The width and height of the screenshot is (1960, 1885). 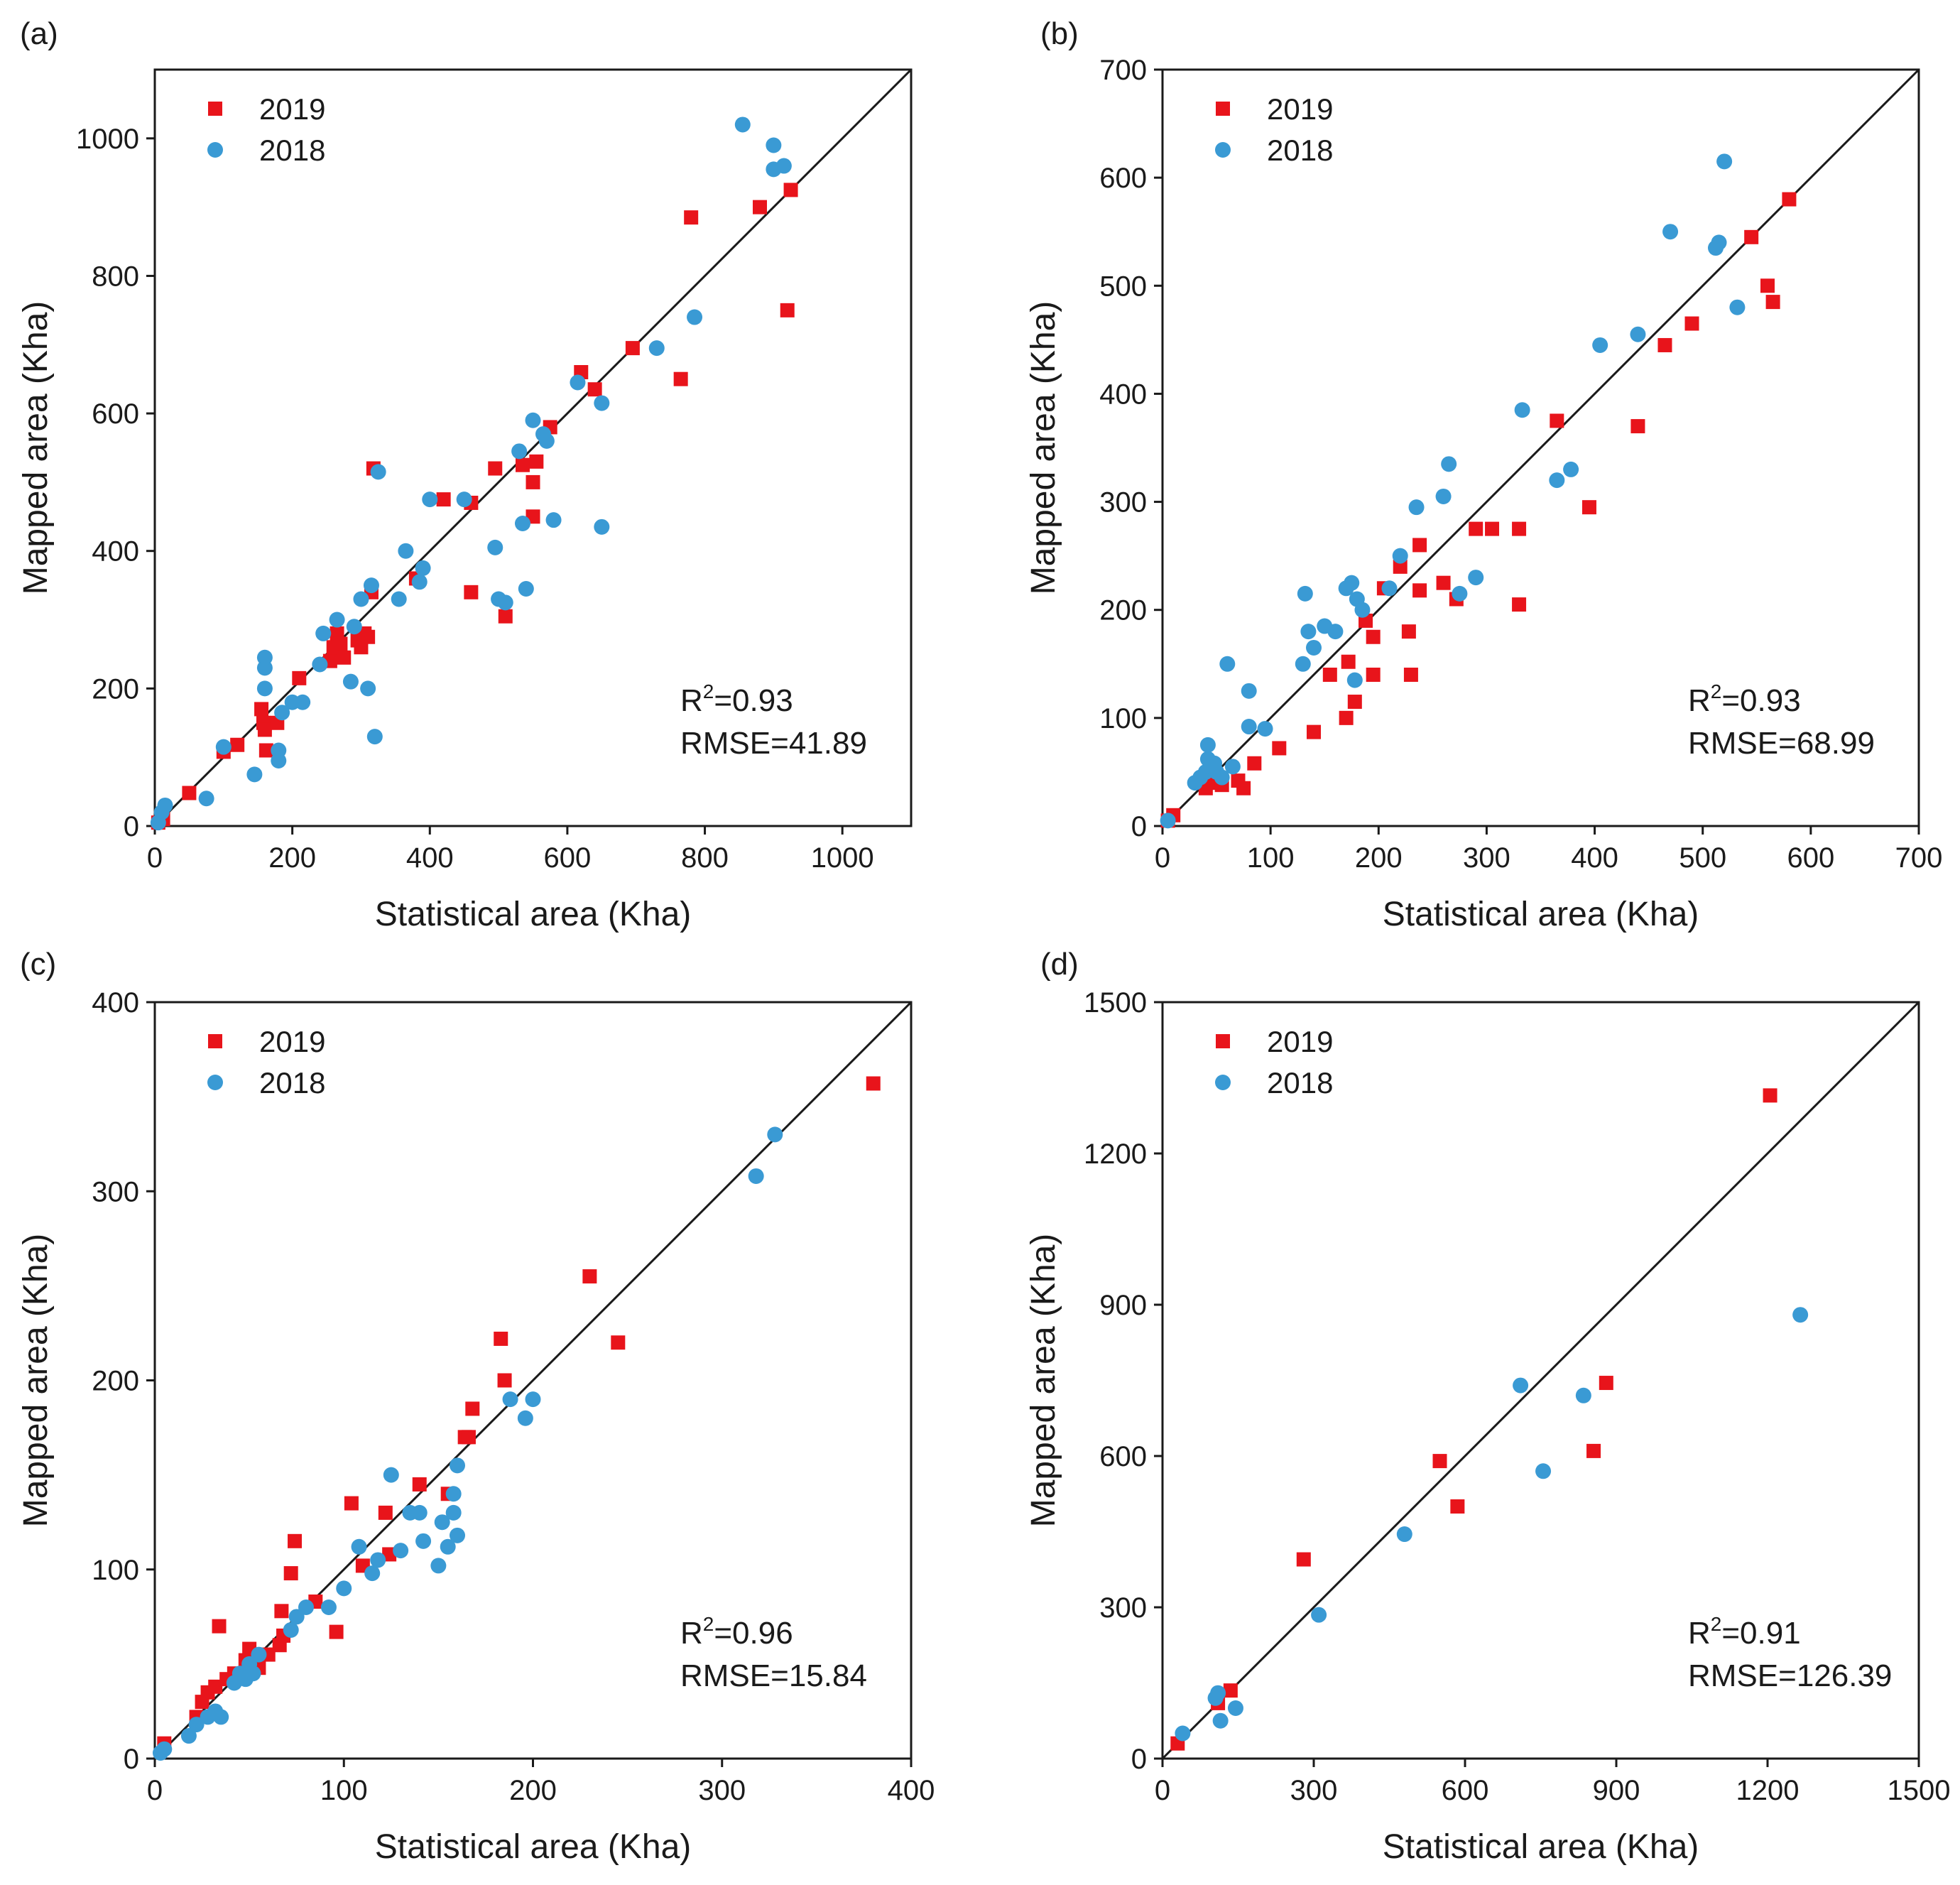 What do you see at coordinates (1274, 129) in the screenshot?
I see `legend: 2019 2018` at bounding box center [1274, 129].